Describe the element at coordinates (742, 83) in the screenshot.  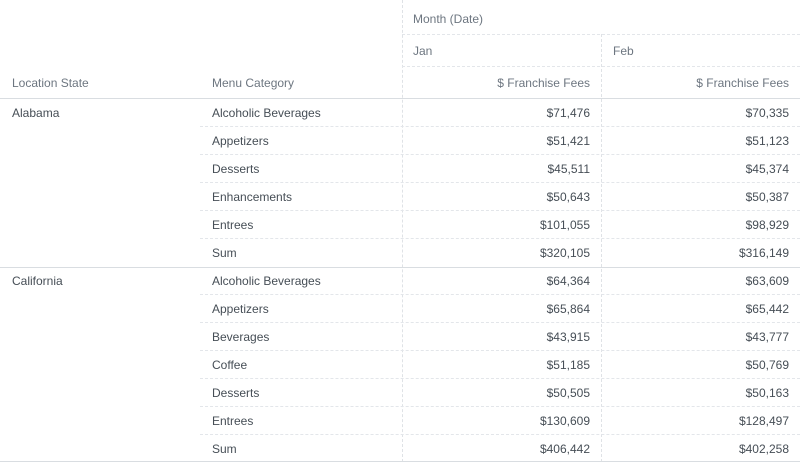
I see `measure-header-feb: $ Franchise Fees` at that location.